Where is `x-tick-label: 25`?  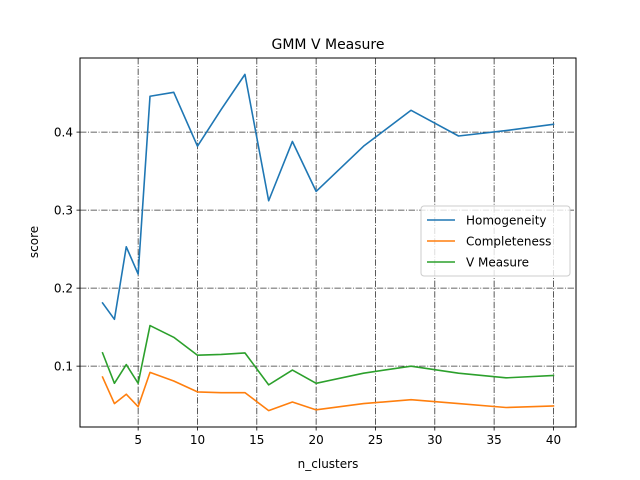 x-tick-label: 25 is located at coordinates (375, 440).